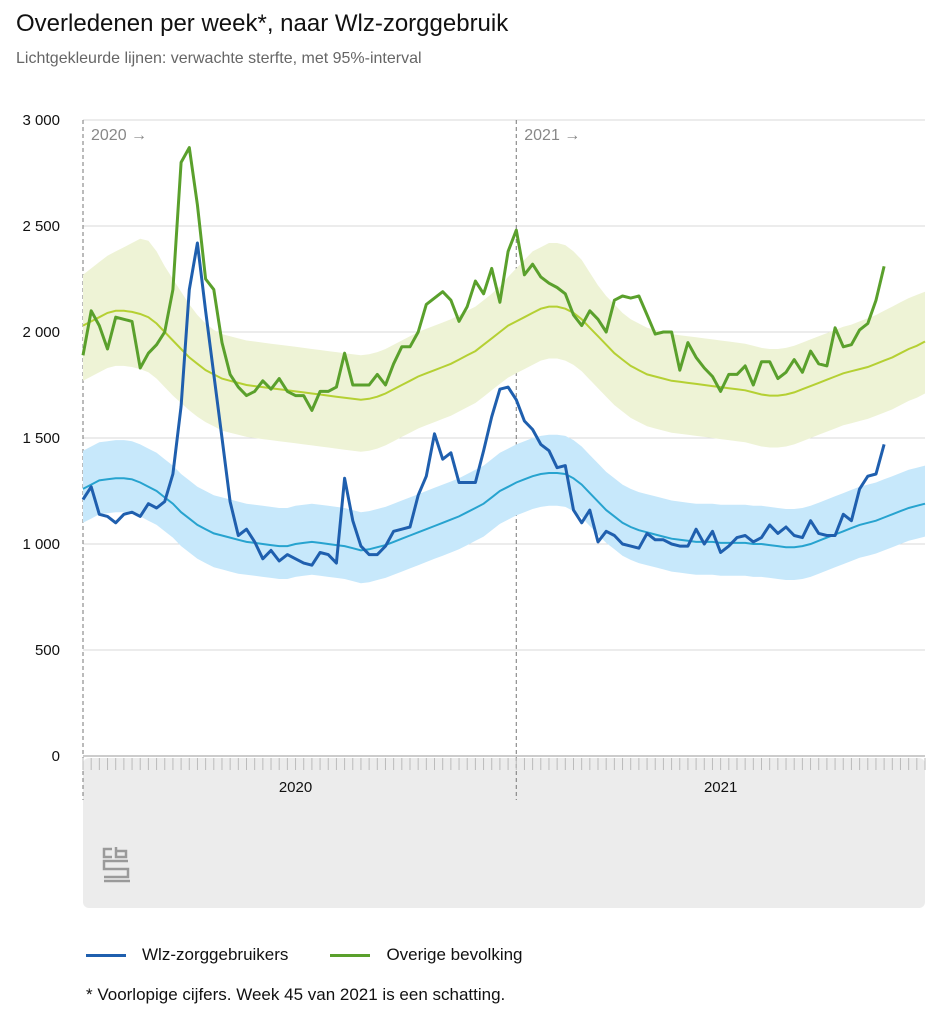 The image size is (945, 1024). Describe the element at coordinates (504, 833) in the screenshot. I see `x-axis-panel` at that location.